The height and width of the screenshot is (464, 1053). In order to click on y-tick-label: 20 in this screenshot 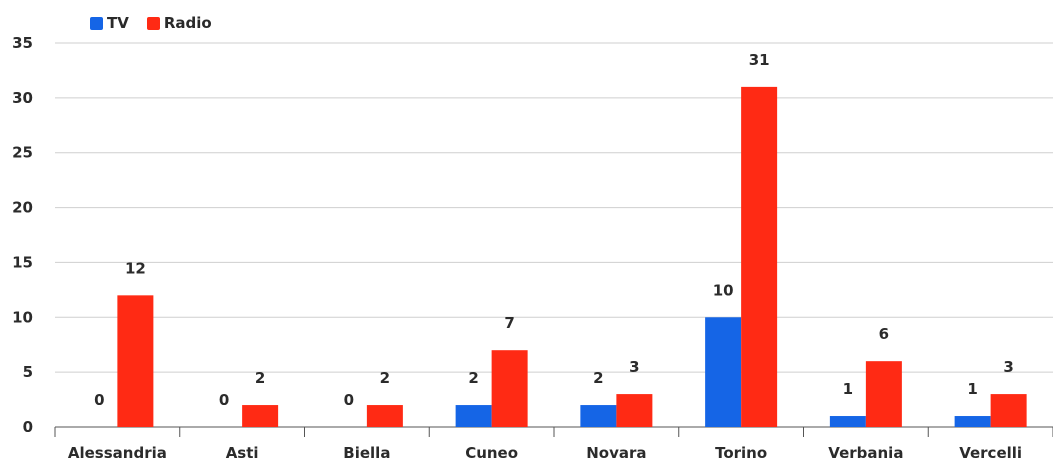, I will do `click(22, 208)`.